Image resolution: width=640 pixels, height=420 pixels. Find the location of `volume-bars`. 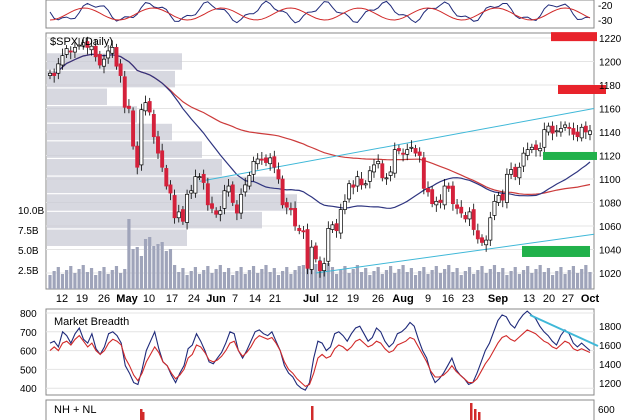

volume-bars is located at coordinates (320, 254).